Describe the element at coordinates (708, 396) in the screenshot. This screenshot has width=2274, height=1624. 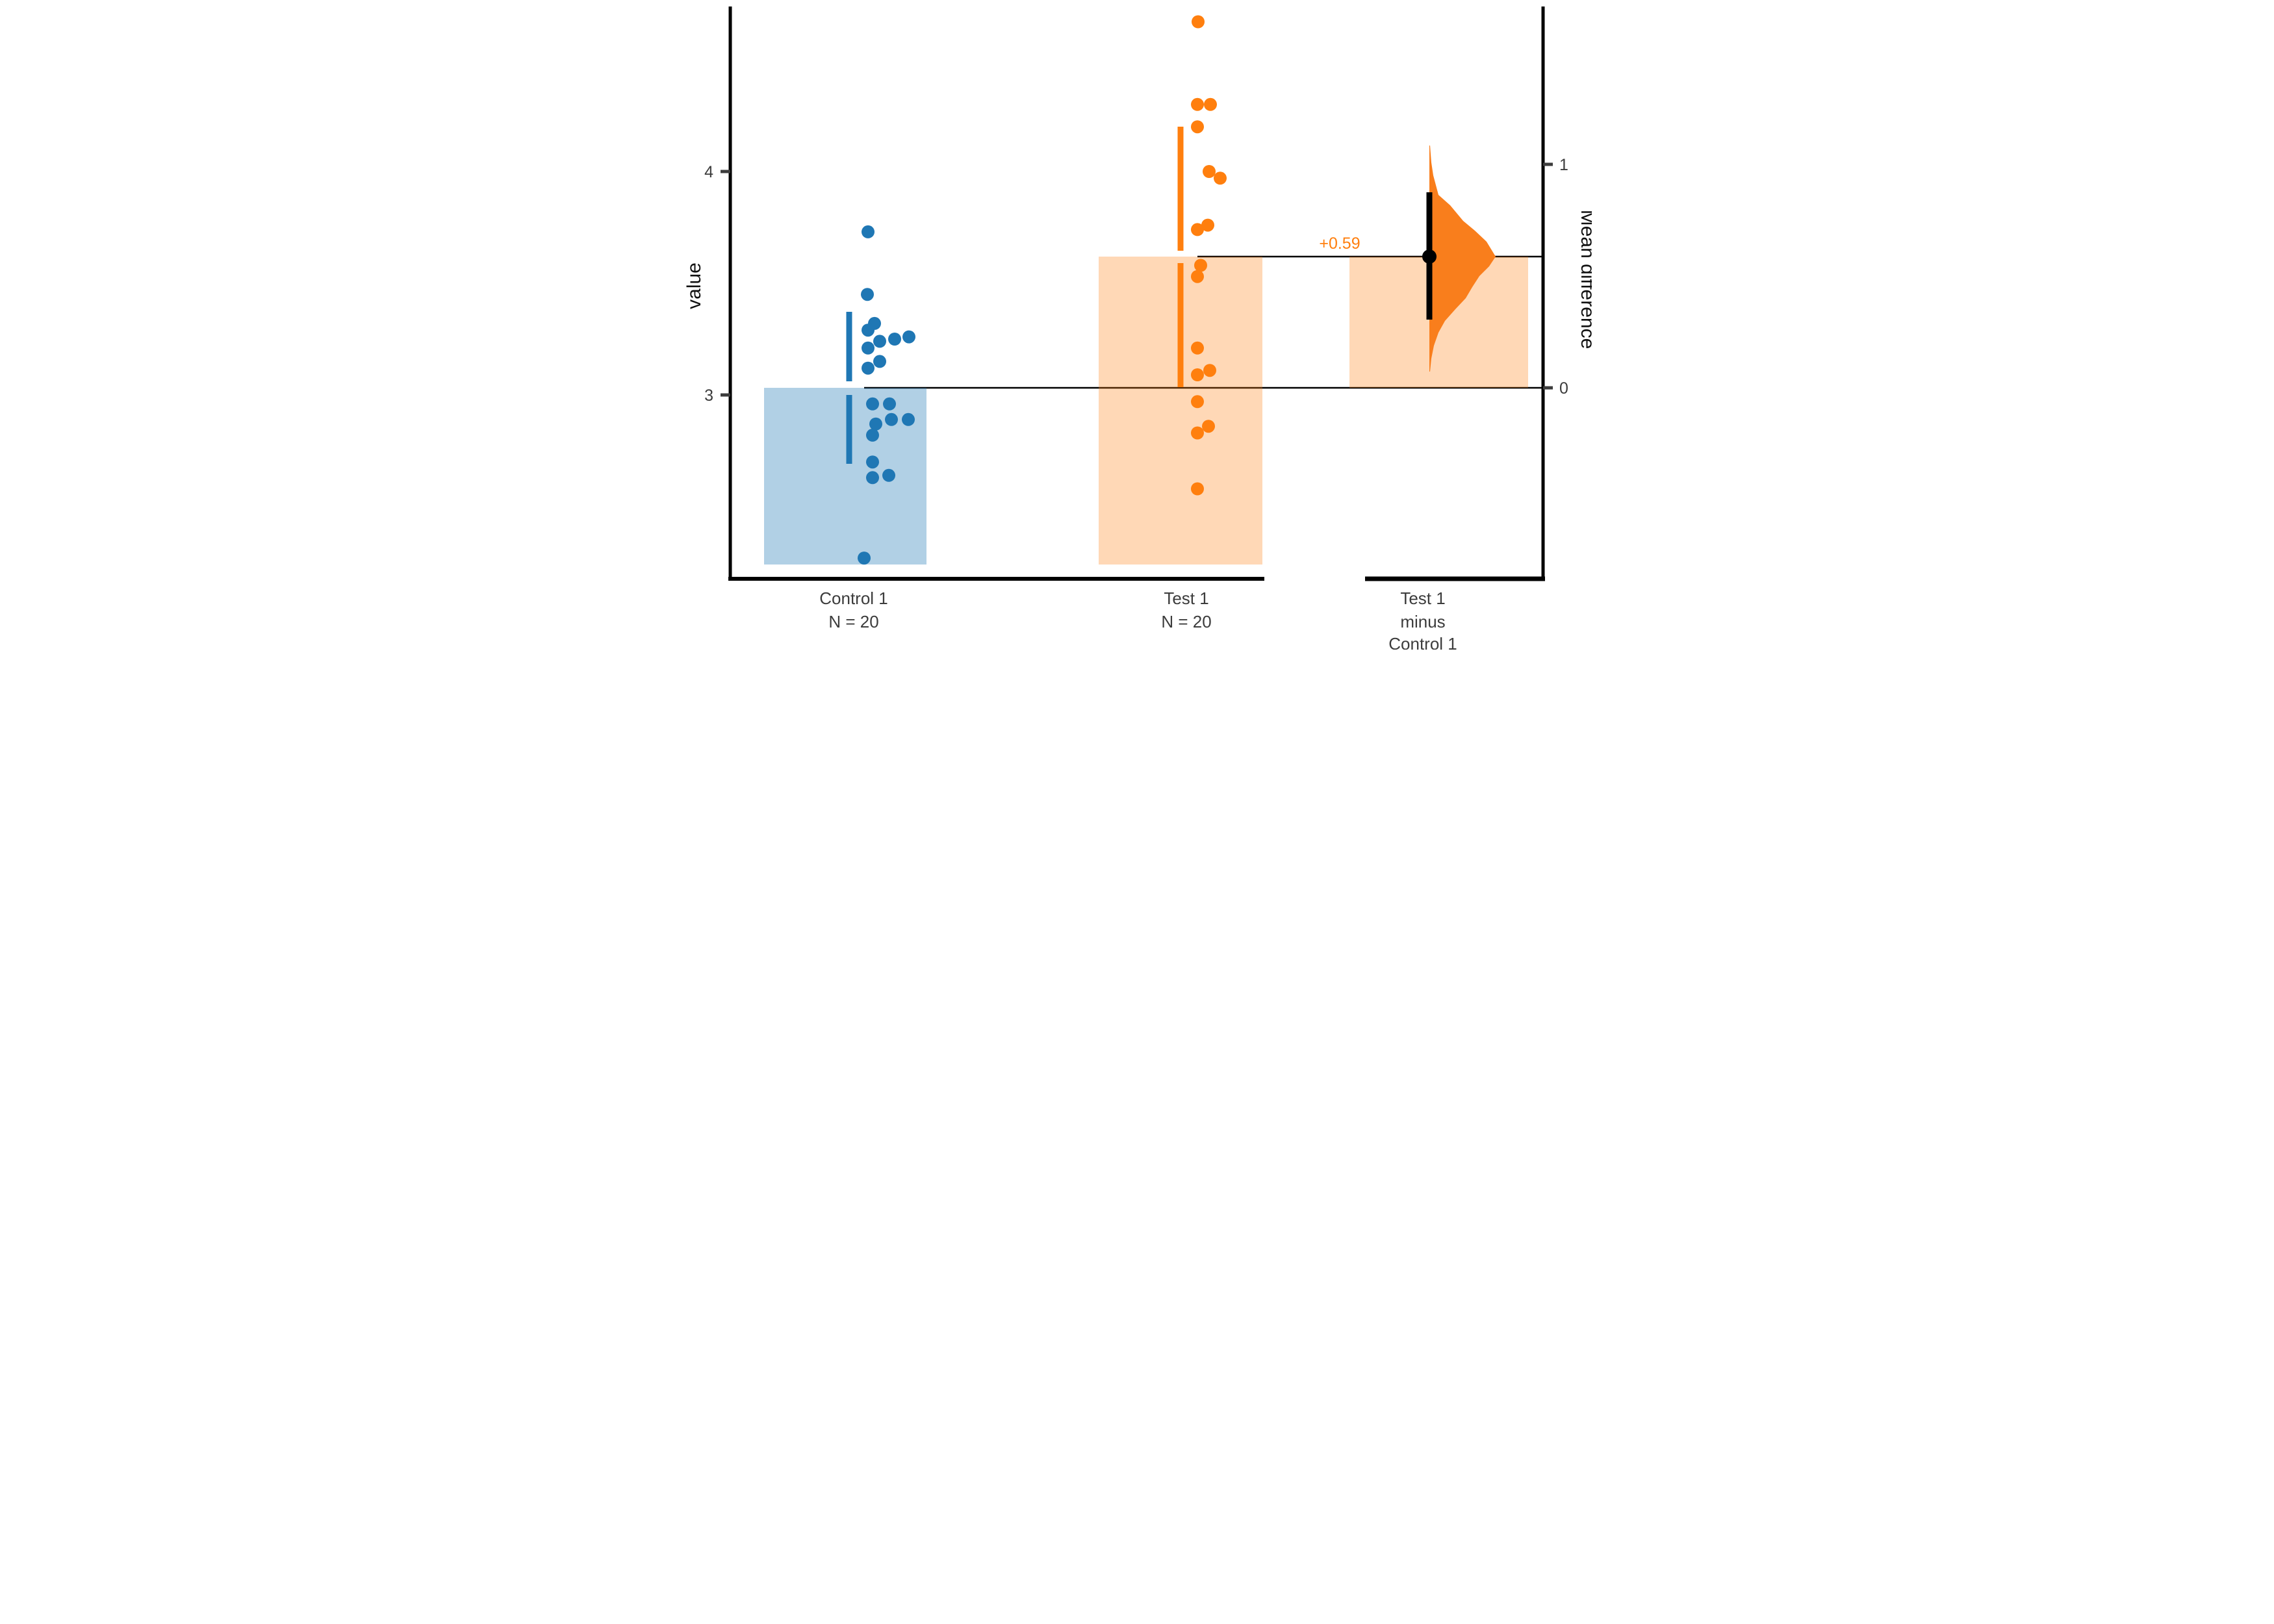
I see `left-tick-label-3: 3` at that location.